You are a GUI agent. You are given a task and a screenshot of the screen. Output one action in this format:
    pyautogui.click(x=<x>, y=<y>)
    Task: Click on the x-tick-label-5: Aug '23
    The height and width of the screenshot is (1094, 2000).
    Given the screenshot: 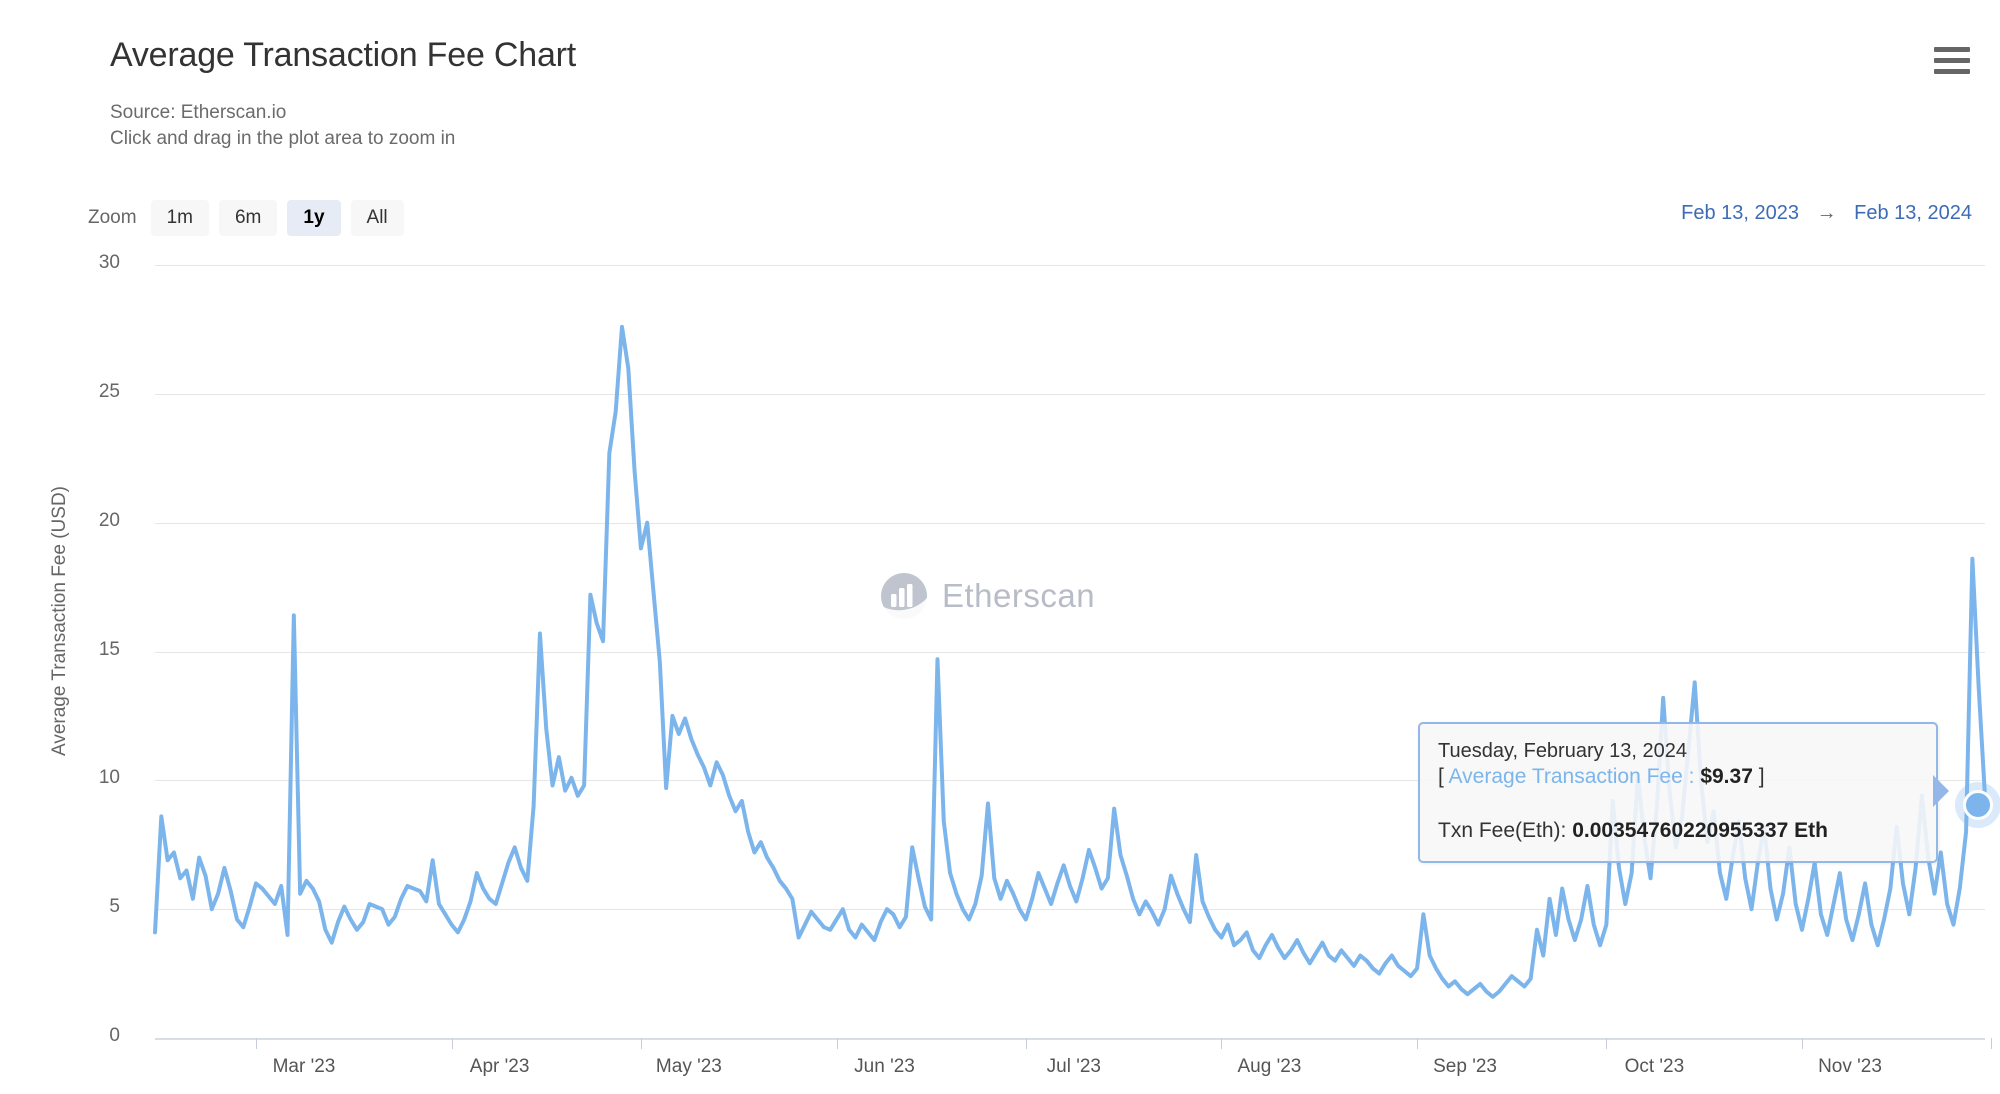 What is the action you would take?
    pyautogui.click(x=1269, y=1066)
    